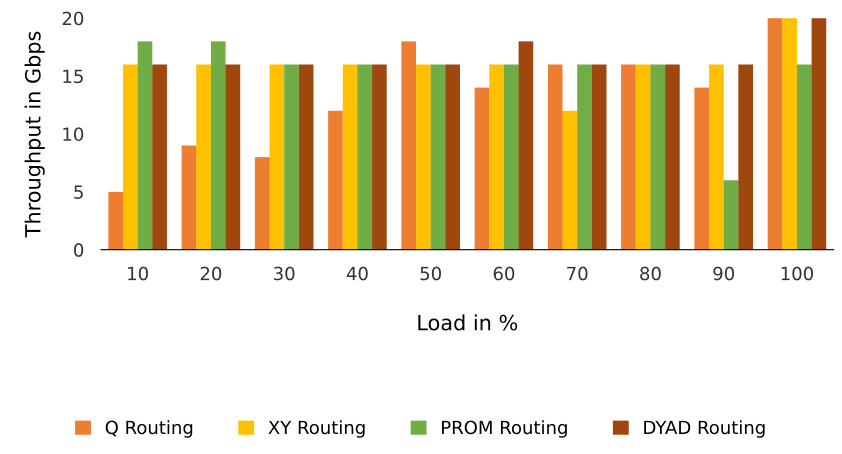 Image resolution: width=842 pixels, height=454 pixels. I want to click on x-tick-label: 70, so click(577, 273).